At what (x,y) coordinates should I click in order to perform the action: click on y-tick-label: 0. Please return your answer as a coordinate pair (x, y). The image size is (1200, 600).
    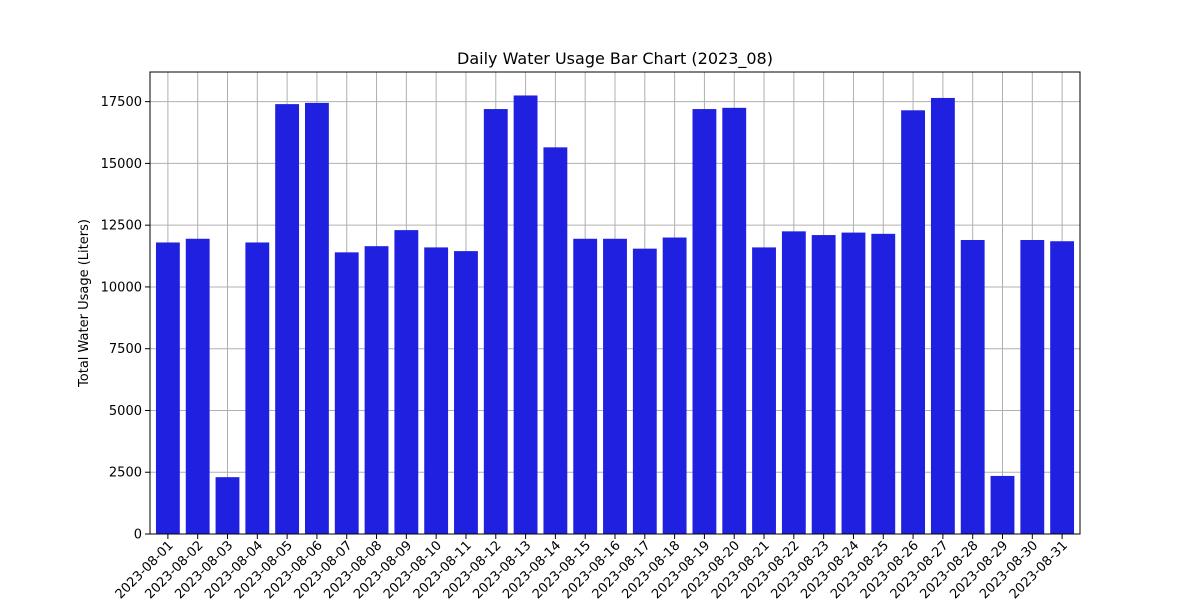
    Looking at the image, I should click on (138, 535).